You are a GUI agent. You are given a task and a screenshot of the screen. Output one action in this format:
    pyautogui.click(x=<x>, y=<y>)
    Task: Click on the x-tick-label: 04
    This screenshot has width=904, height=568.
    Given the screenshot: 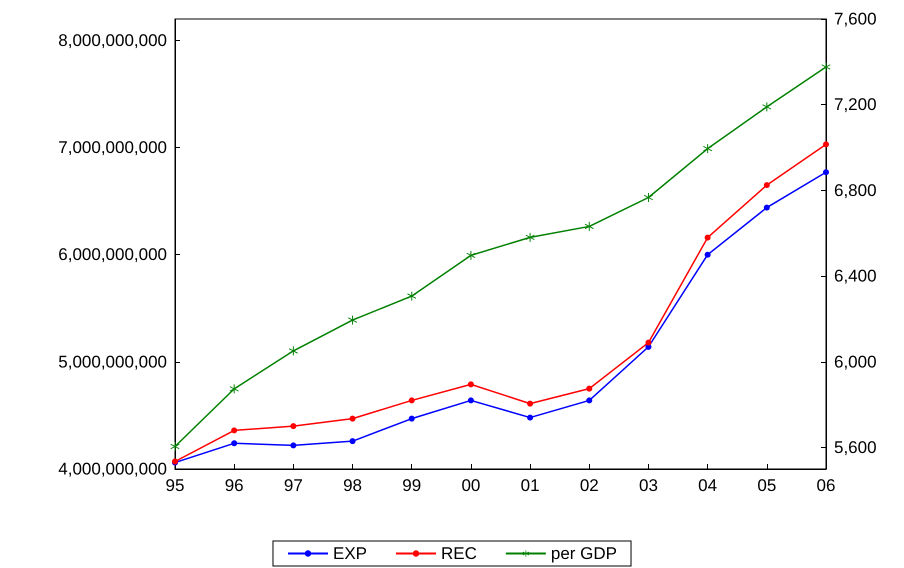 What is the action you would take?
    pyautogui.click(x=708, y=485)
    